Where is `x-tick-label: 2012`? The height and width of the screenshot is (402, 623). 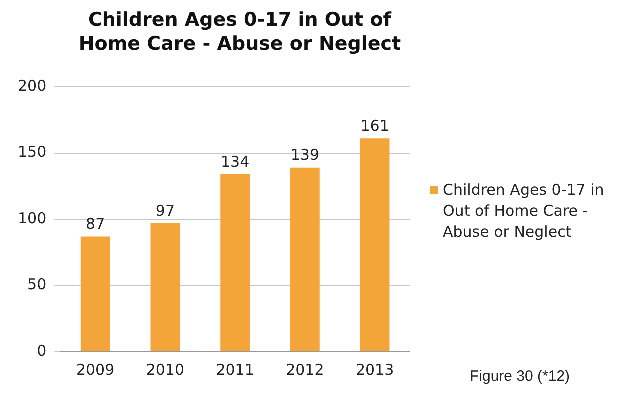
x-tick-label: 2012 is located at coordinates (305, 369).